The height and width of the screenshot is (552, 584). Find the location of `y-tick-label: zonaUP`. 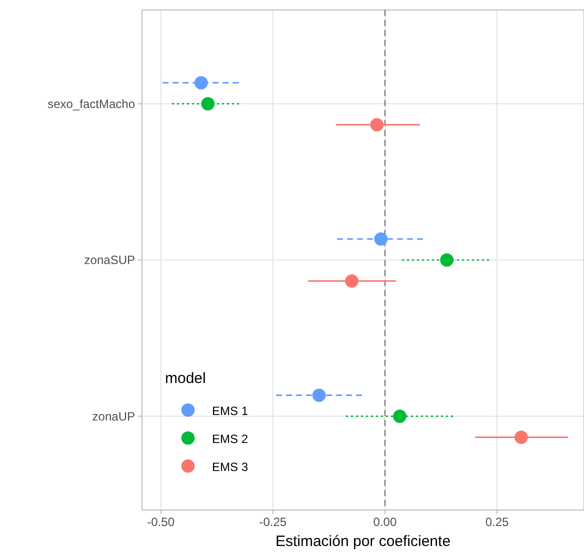

y-tick-label: zonaUP is located at coordinates (113, 416).